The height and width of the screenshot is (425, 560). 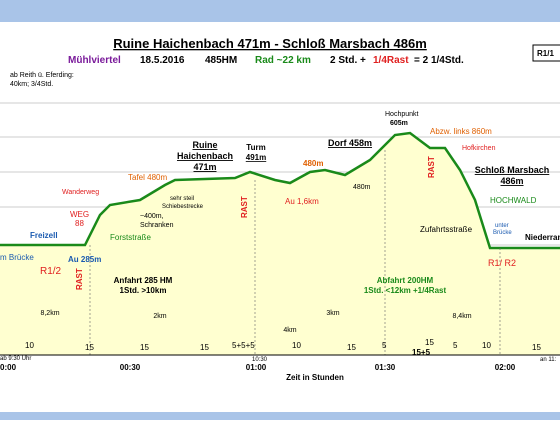 What do you see at coordinates (502, 226) in the screenshot?
I see `place: unter` at bounding box center [502, 226].